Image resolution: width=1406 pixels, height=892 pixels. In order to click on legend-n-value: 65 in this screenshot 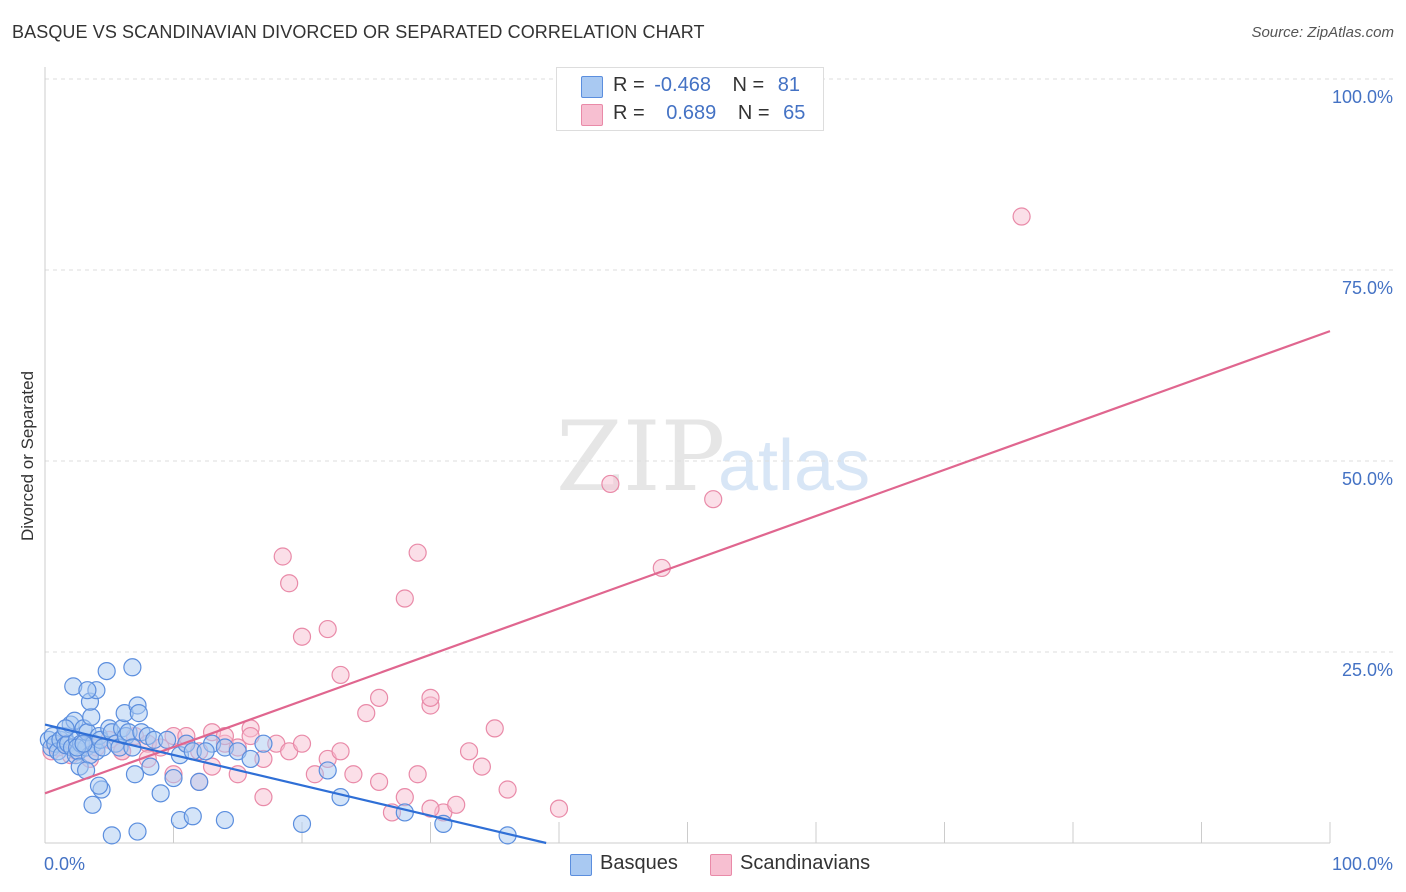, I will do `click(794, 113)`.